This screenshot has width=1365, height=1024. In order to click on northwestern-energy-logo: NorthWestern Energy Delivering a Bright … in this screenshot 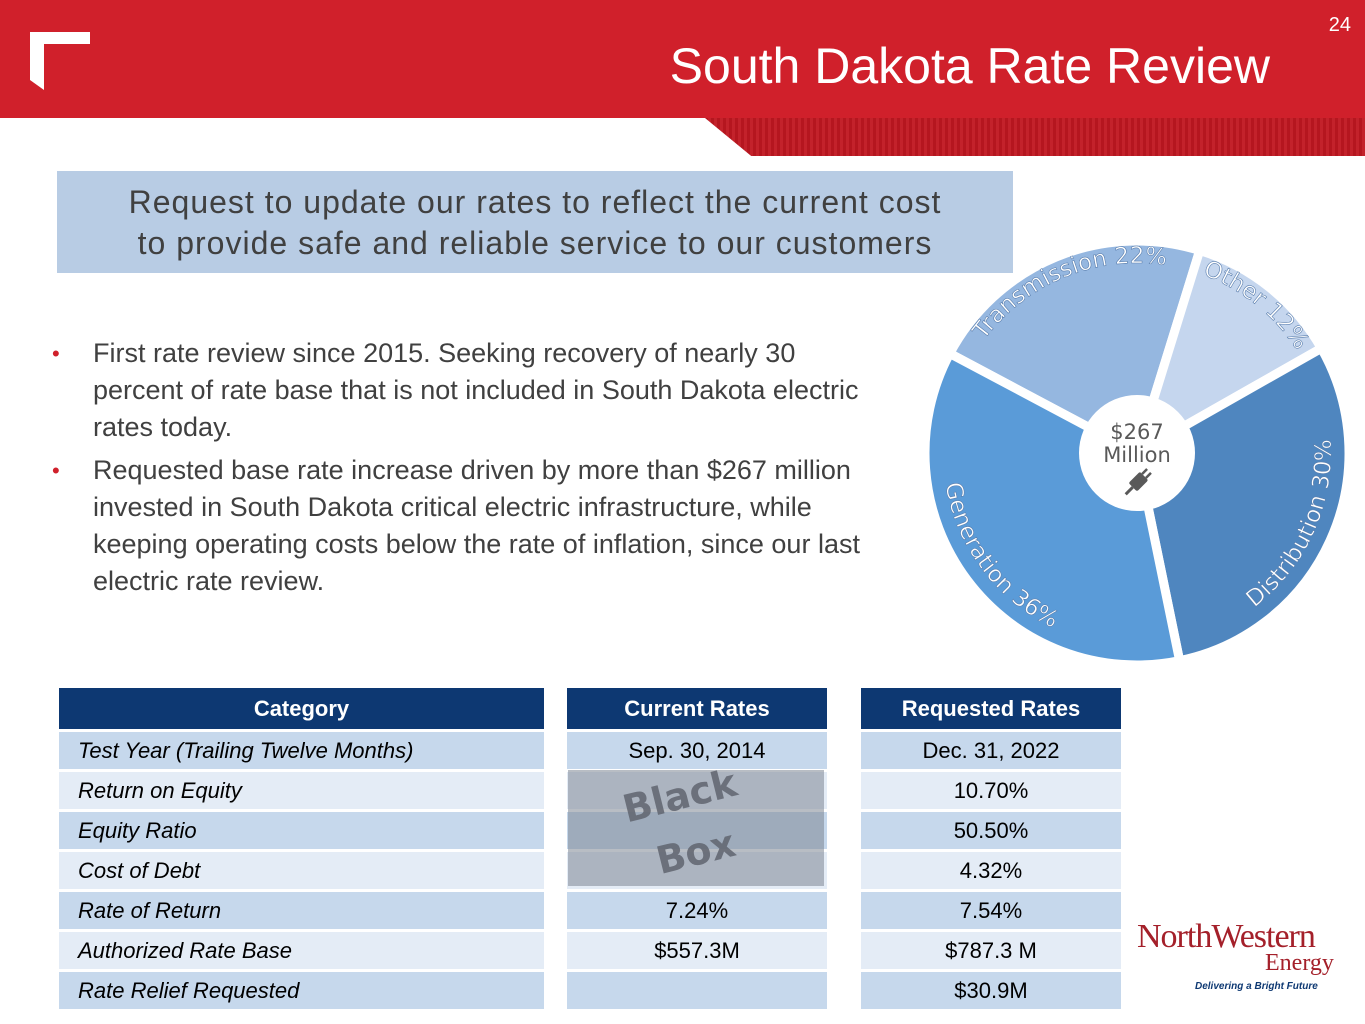, I will do `click(1237, 958)`.